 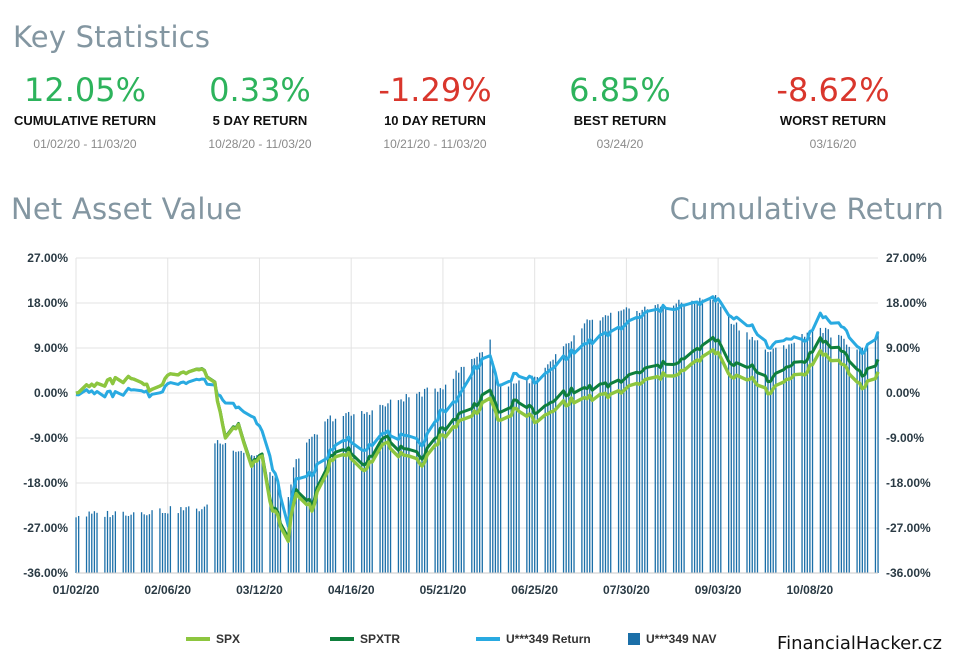 I want to click on y-tick-label-right: -9.00%, so click(x=905, y=438).